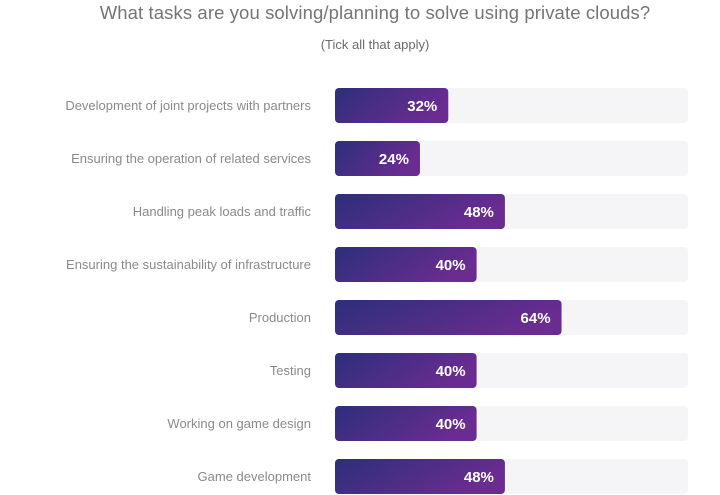  Describe the element at coordinates (255, 476) in the screenshot. I see `category-label-game-development: Game development` at that location.